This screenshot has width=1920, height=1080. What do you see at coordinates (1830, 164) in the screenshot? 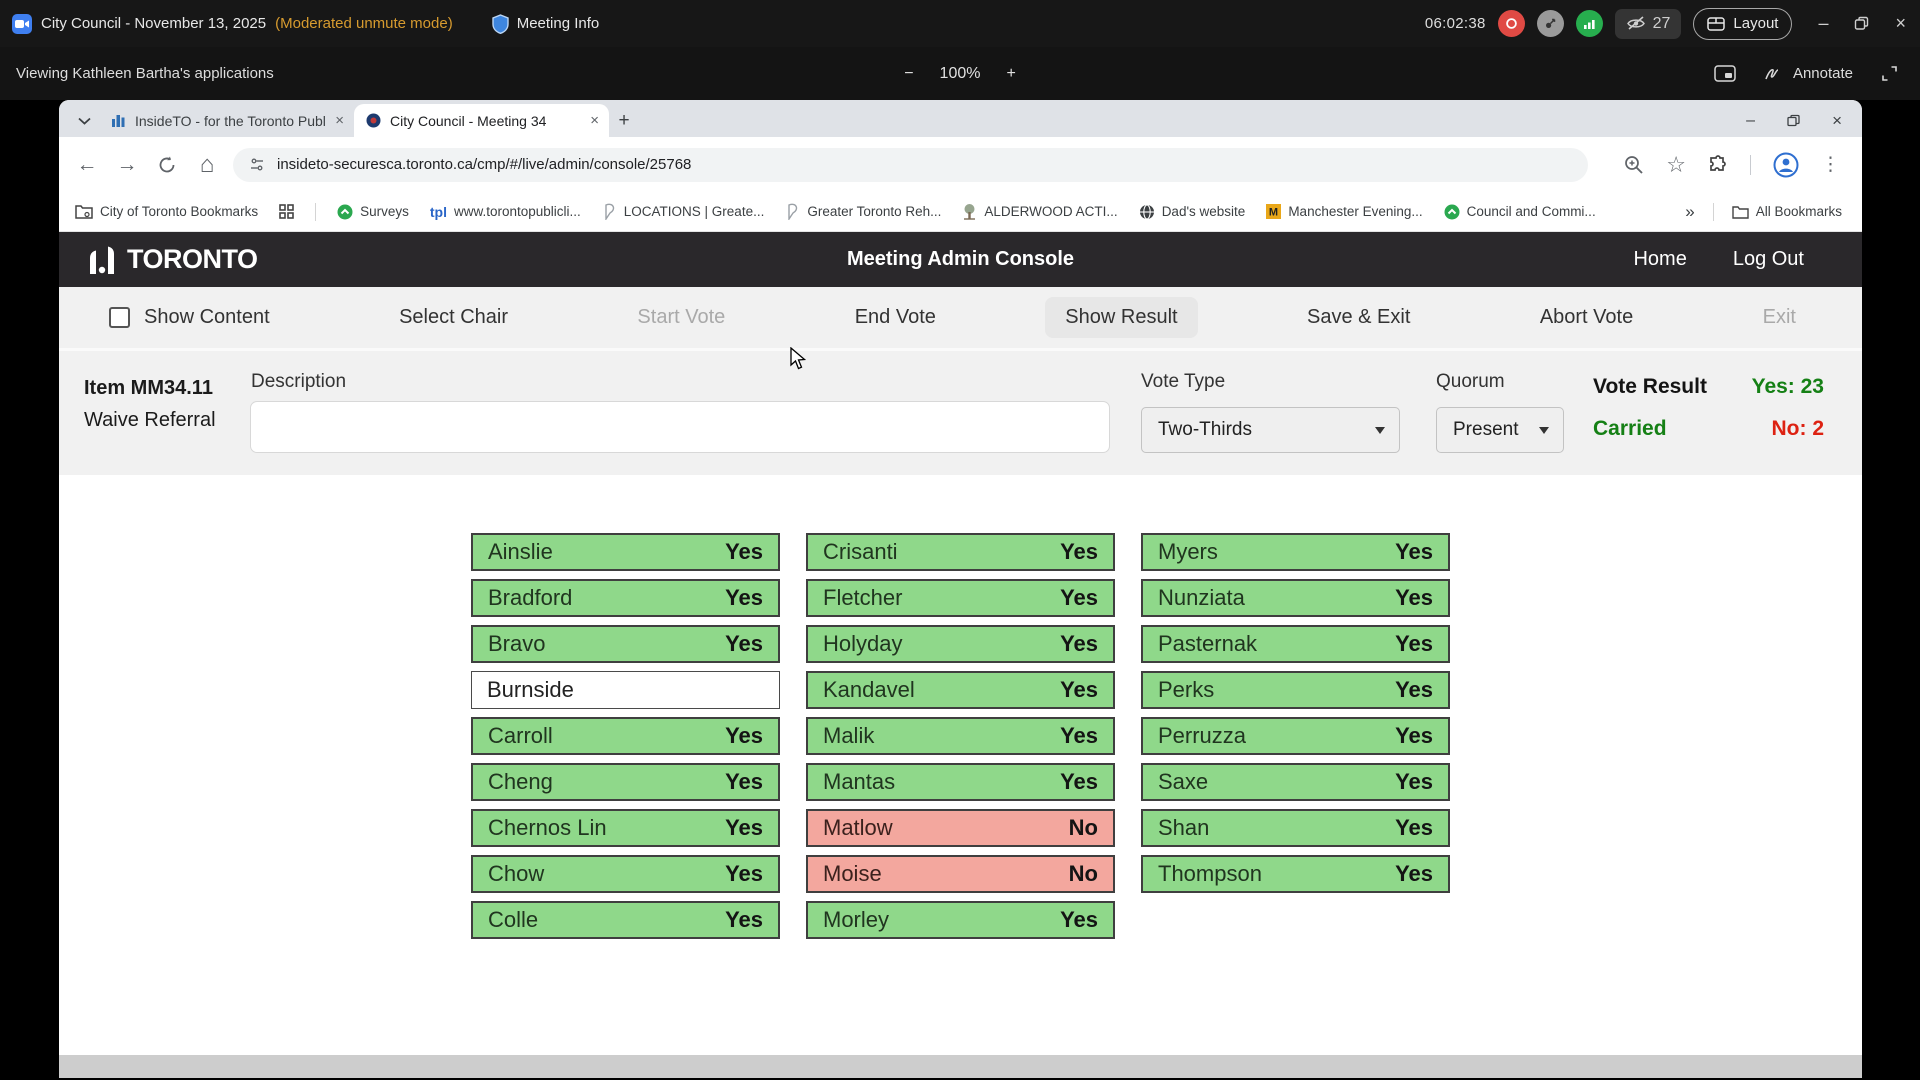
I see `kebab-menu-icon: ⋮` at bounding box center [1830, 164].